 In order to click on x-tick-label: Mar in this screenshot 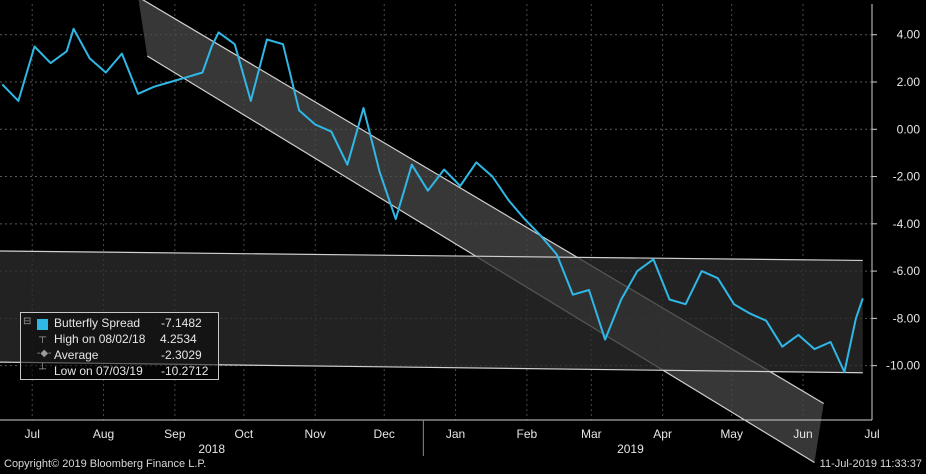, I will do `click(591, 434)`.